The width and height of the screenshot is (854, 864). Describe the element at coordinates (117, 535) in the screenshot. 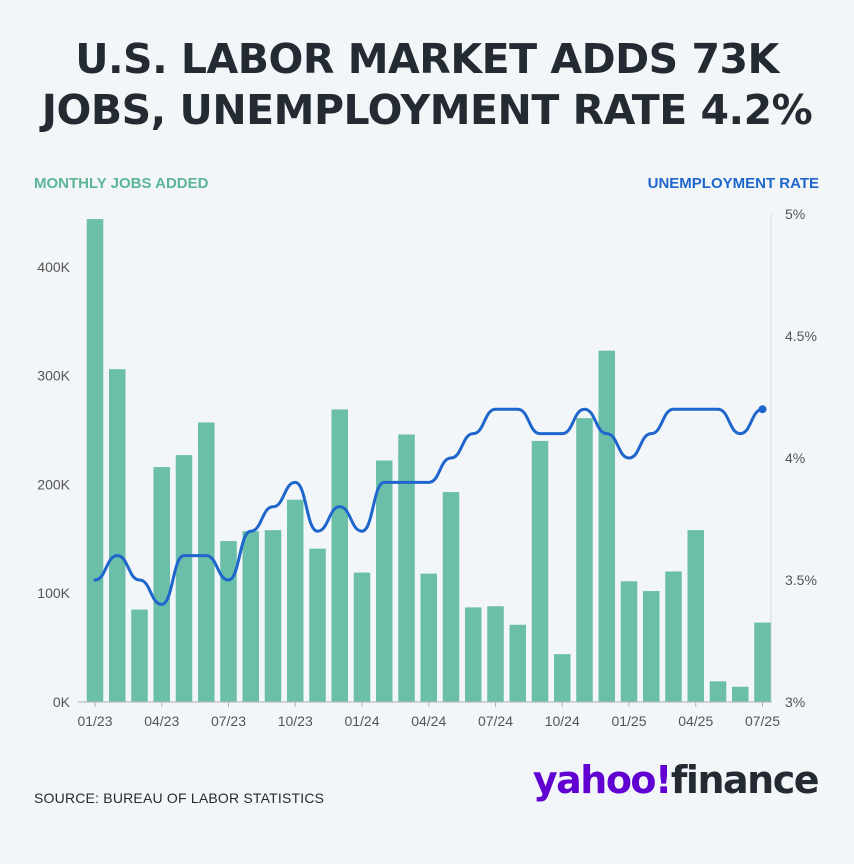

I see `bar-02/23` at that location.